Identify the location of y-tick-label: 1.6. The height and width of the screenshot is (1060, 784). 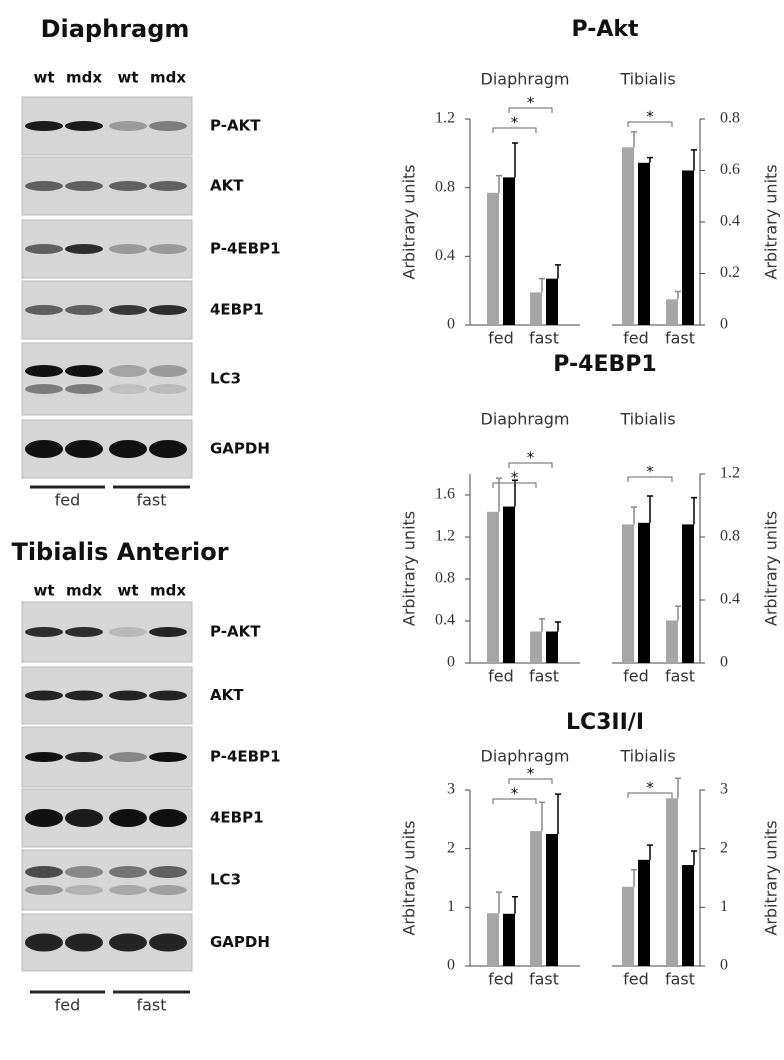
(445, 494).